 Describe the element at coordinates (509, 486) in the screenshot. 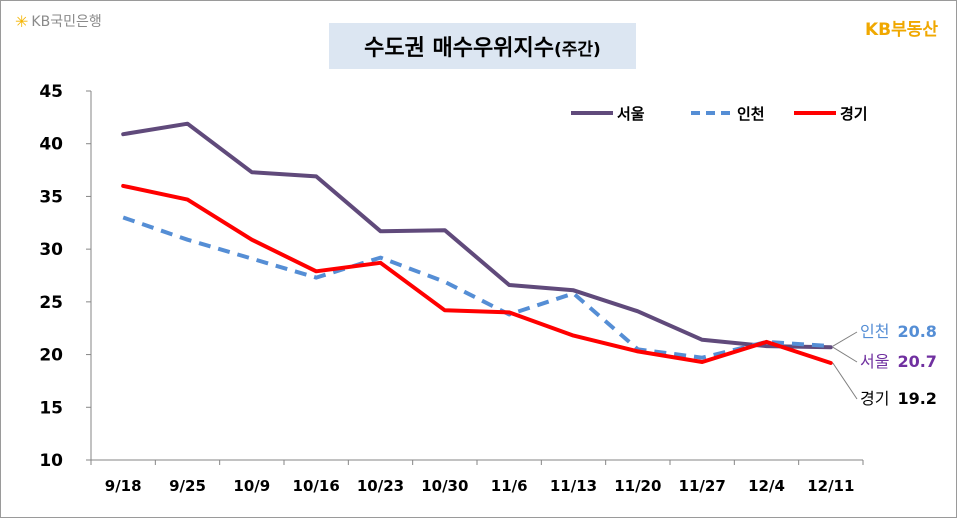

I see `x-tick-label: 11/6` at that location.